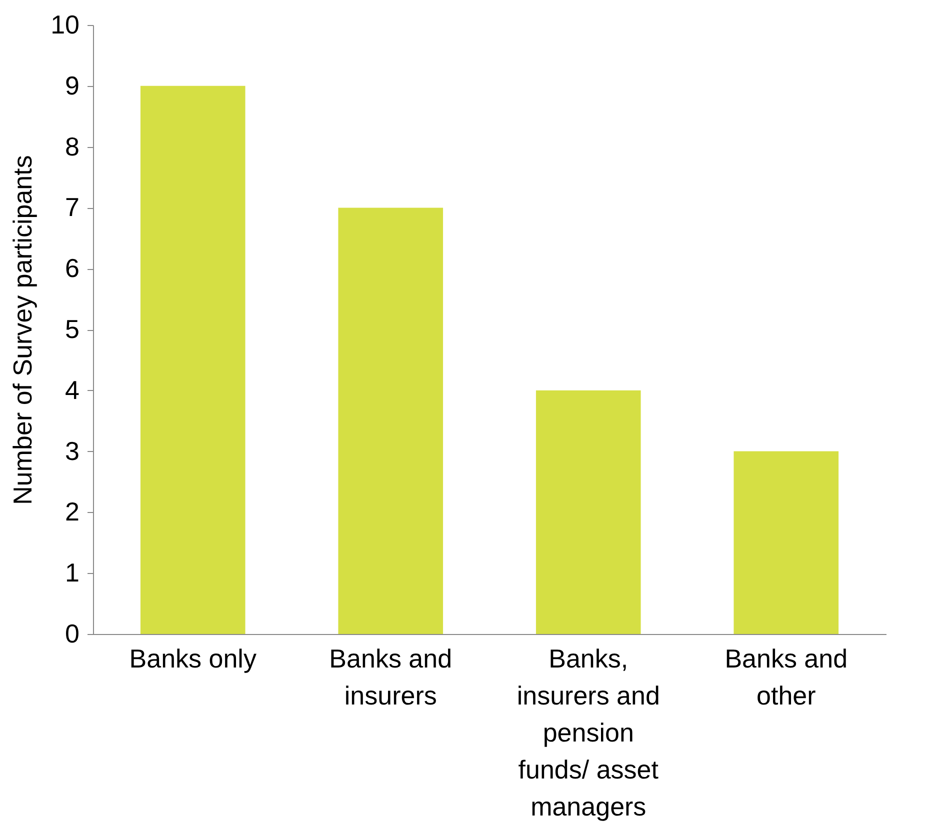  What do you see at coordinates (786, 677) in the screenshot?
I see `x-tick-label: Banks and other` at bounding box center [786, 677].